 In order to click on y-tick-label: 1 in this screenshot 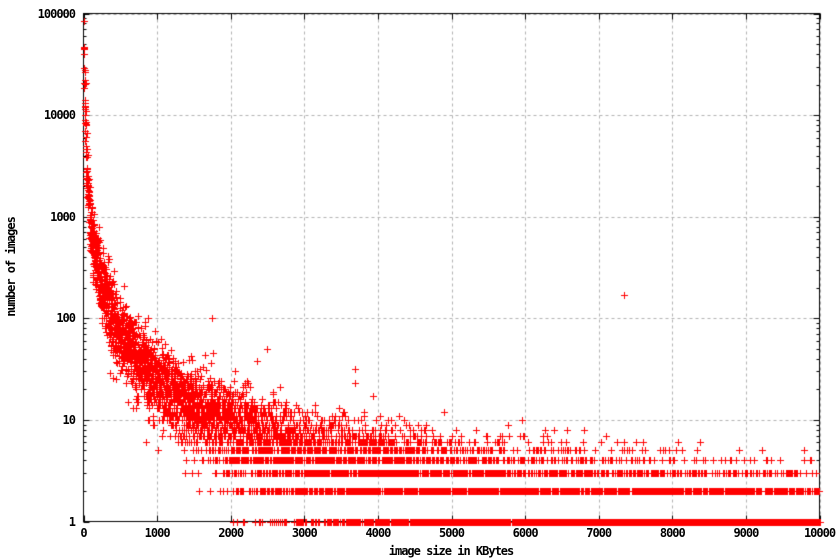, I will do `click(72, 521)`.